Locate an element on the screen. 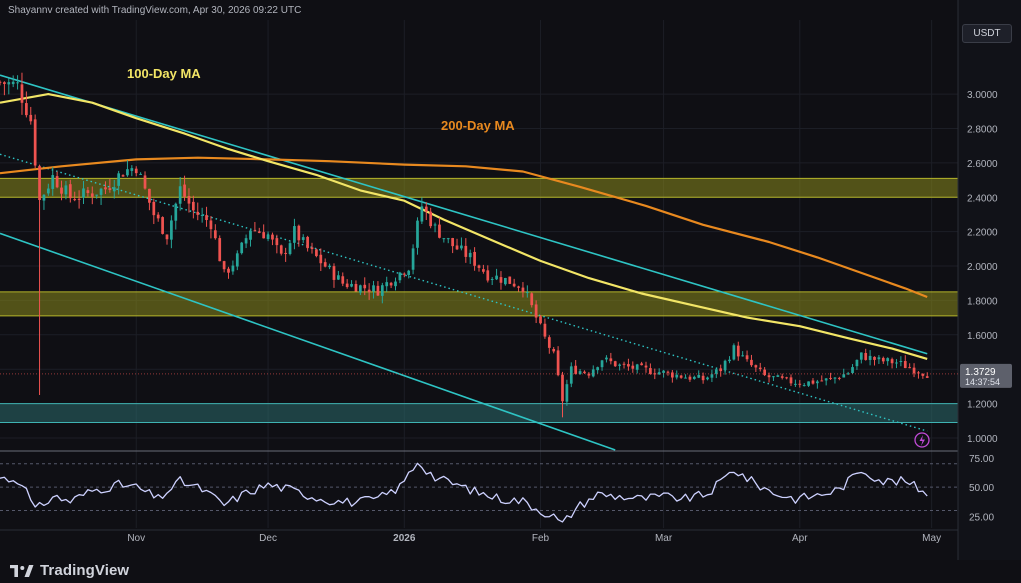  price-tick-label: 2.2000 is located at coordinates (982, 233).